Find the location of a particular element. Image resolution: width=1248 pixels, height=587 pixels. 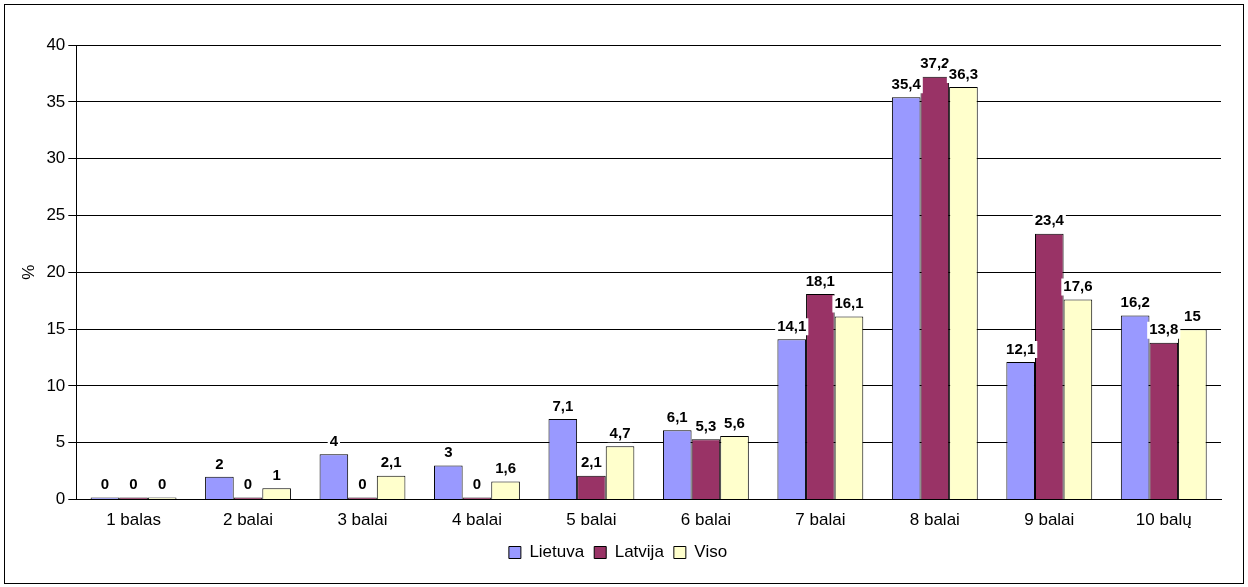

data-label: 7,1 is located at coordinates (563, 405).